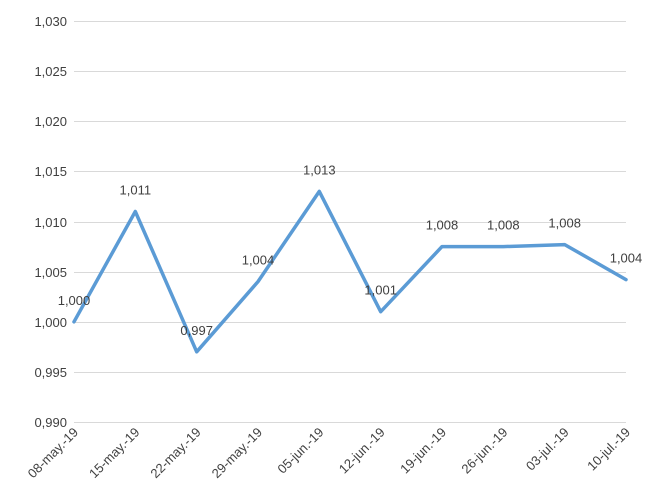 The height and width of the screenshot is (494, 645). I want to click on data-label: 0,997, so click(196, 330).